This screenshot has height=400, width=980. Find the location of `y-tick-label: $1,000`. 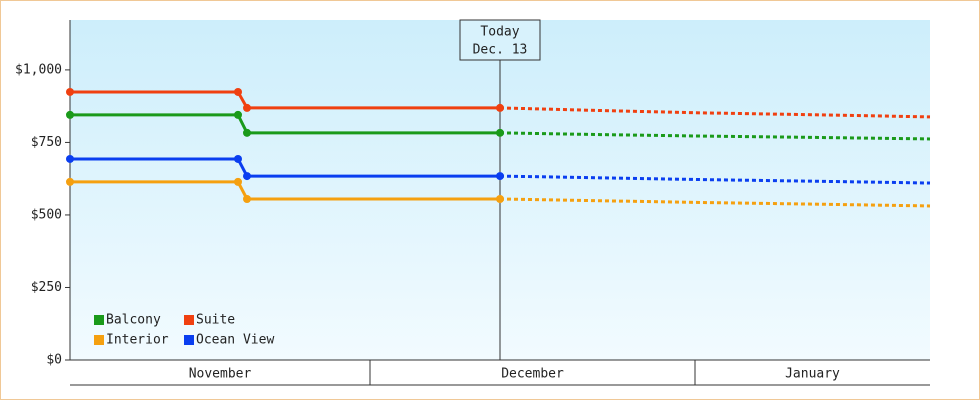

y-tick-label: $1,000 is located at coordinates (38, 69).